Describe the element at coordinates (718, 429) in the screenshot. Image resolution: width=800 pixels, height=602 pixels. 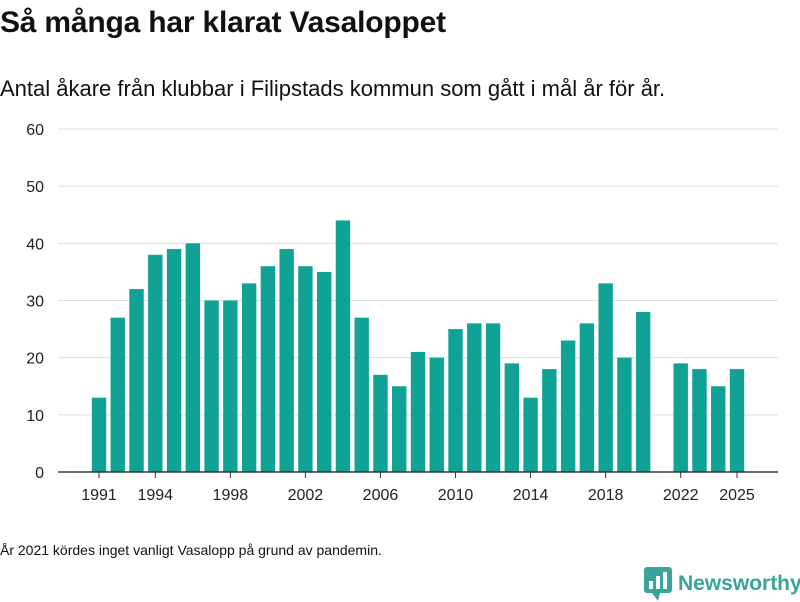
I see `bar-2024` at that location.